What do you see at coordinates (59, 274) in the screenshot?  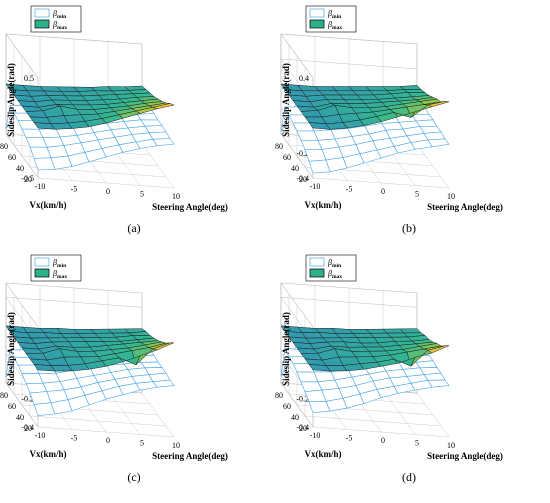 I see `chart-c-legend-entry: βmax` at bounding box center [59, 274].